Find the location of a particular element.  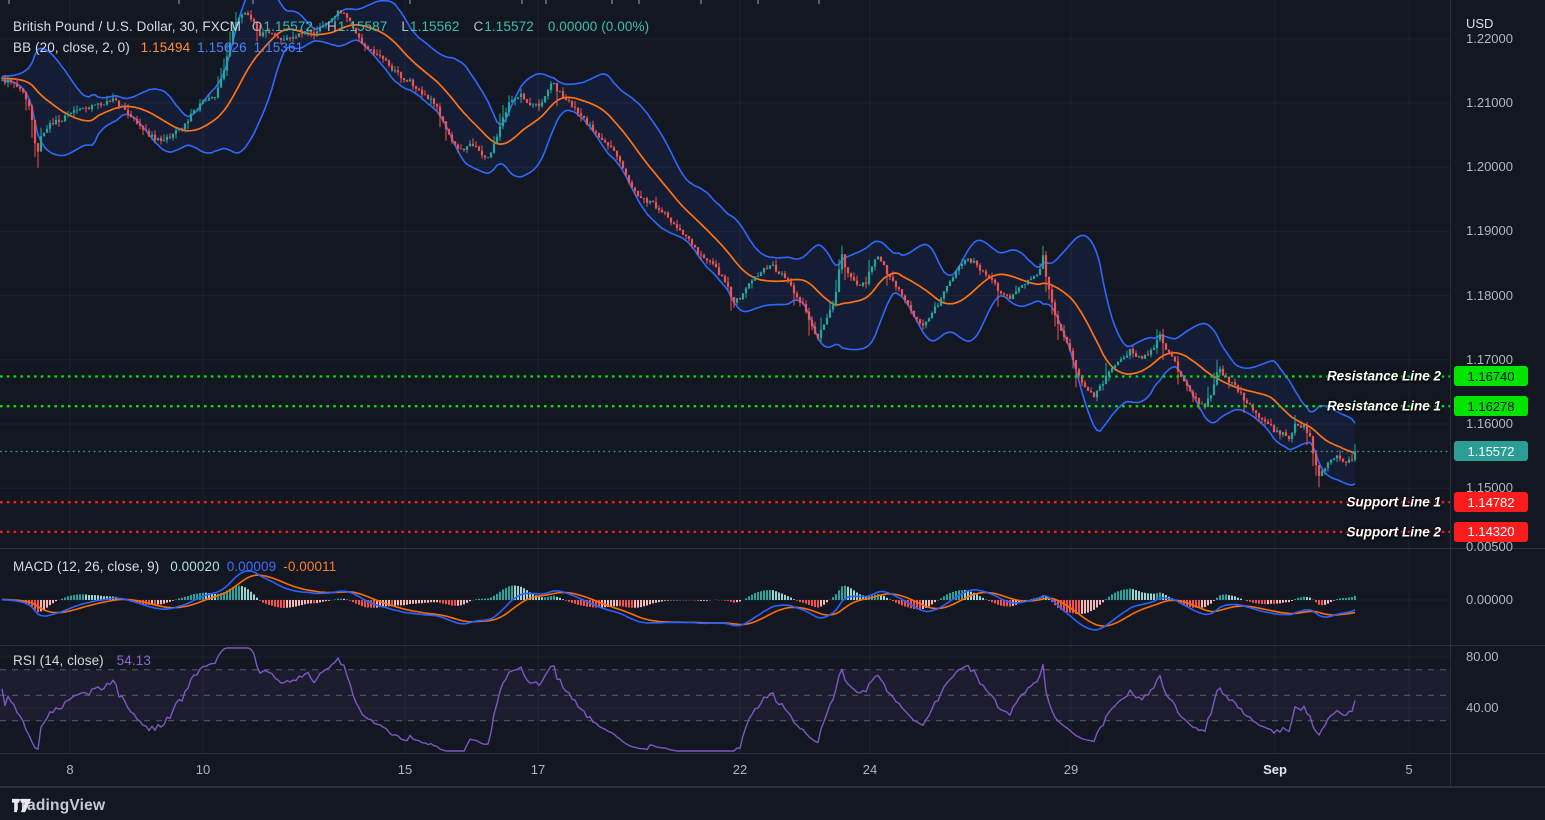

tradingview-icon is located at coordinates (21, 805).